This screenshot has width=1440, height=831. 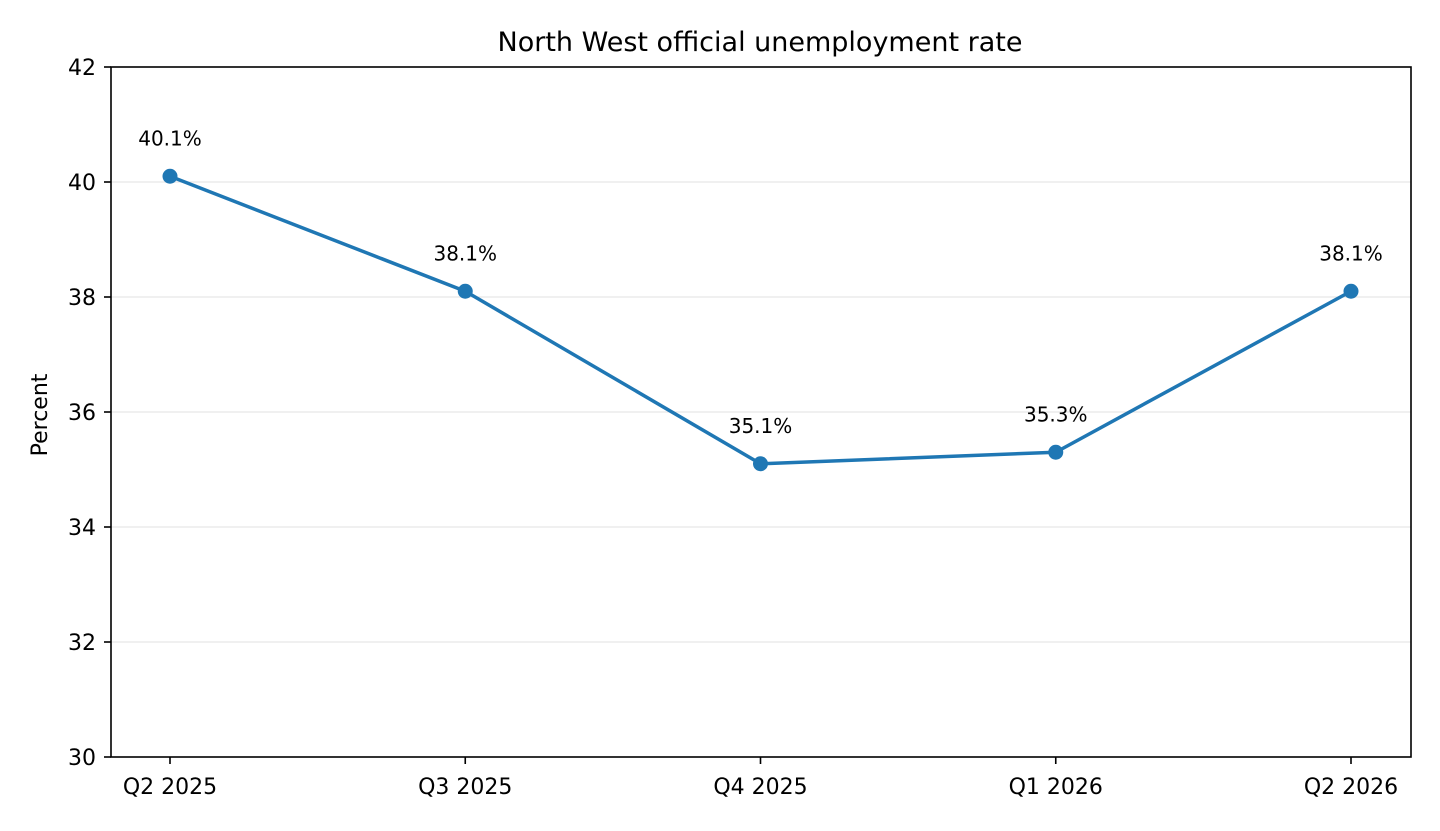 I want to click on data-label-0: 40.1%, so click(x=170, y=138).